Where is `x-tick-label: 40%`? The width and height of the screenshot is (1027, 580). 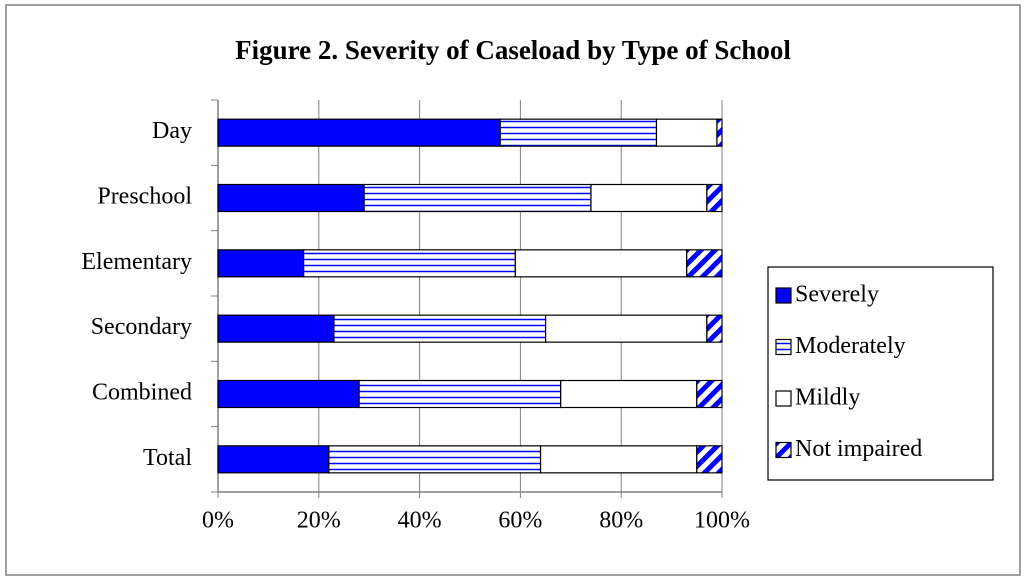 x-tick-label: 40% is located at coordinates (420, 521).